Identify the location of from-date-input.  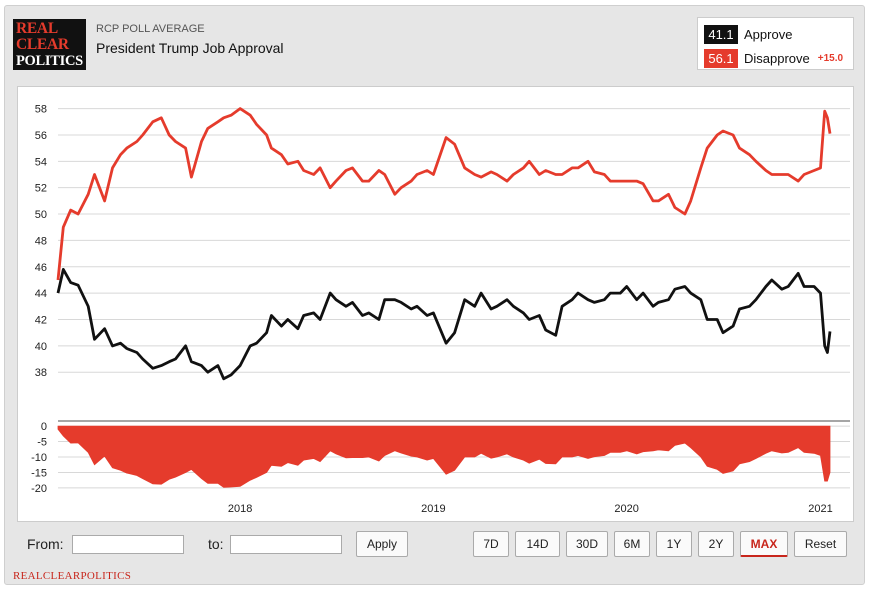
(128, 544).